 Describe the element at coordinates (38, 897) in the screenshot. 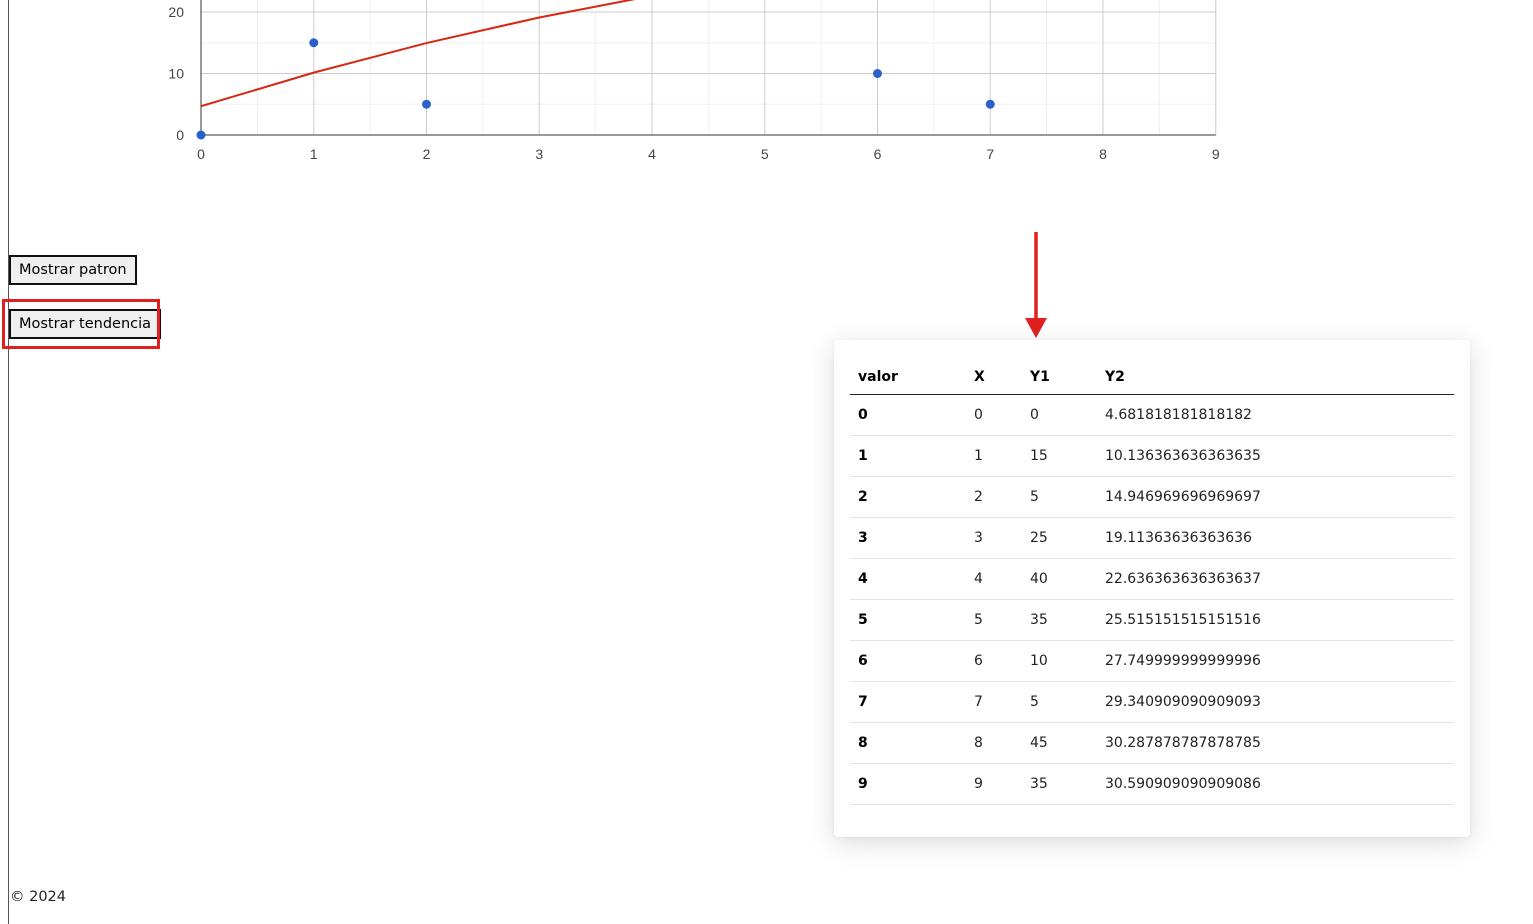

I see `footer-copyright: © 2024` at that location.